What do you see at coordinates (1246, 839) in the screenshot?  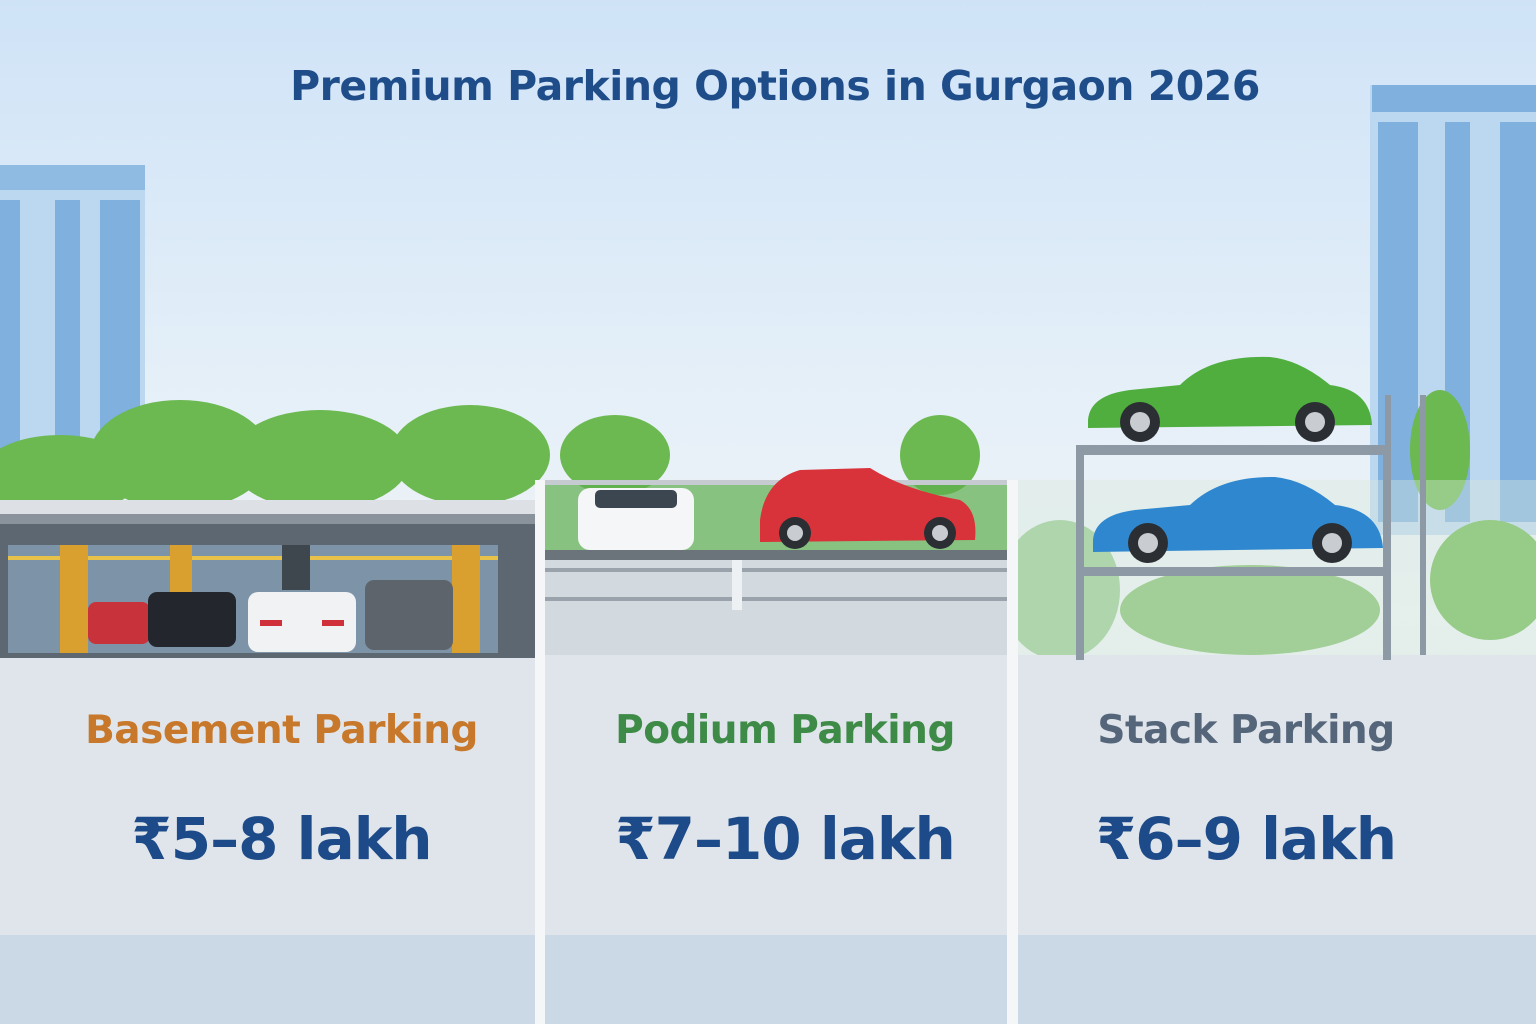 I see `stack-parking-price: ₹6–9 lakh` at bounding box center [1246, 839].